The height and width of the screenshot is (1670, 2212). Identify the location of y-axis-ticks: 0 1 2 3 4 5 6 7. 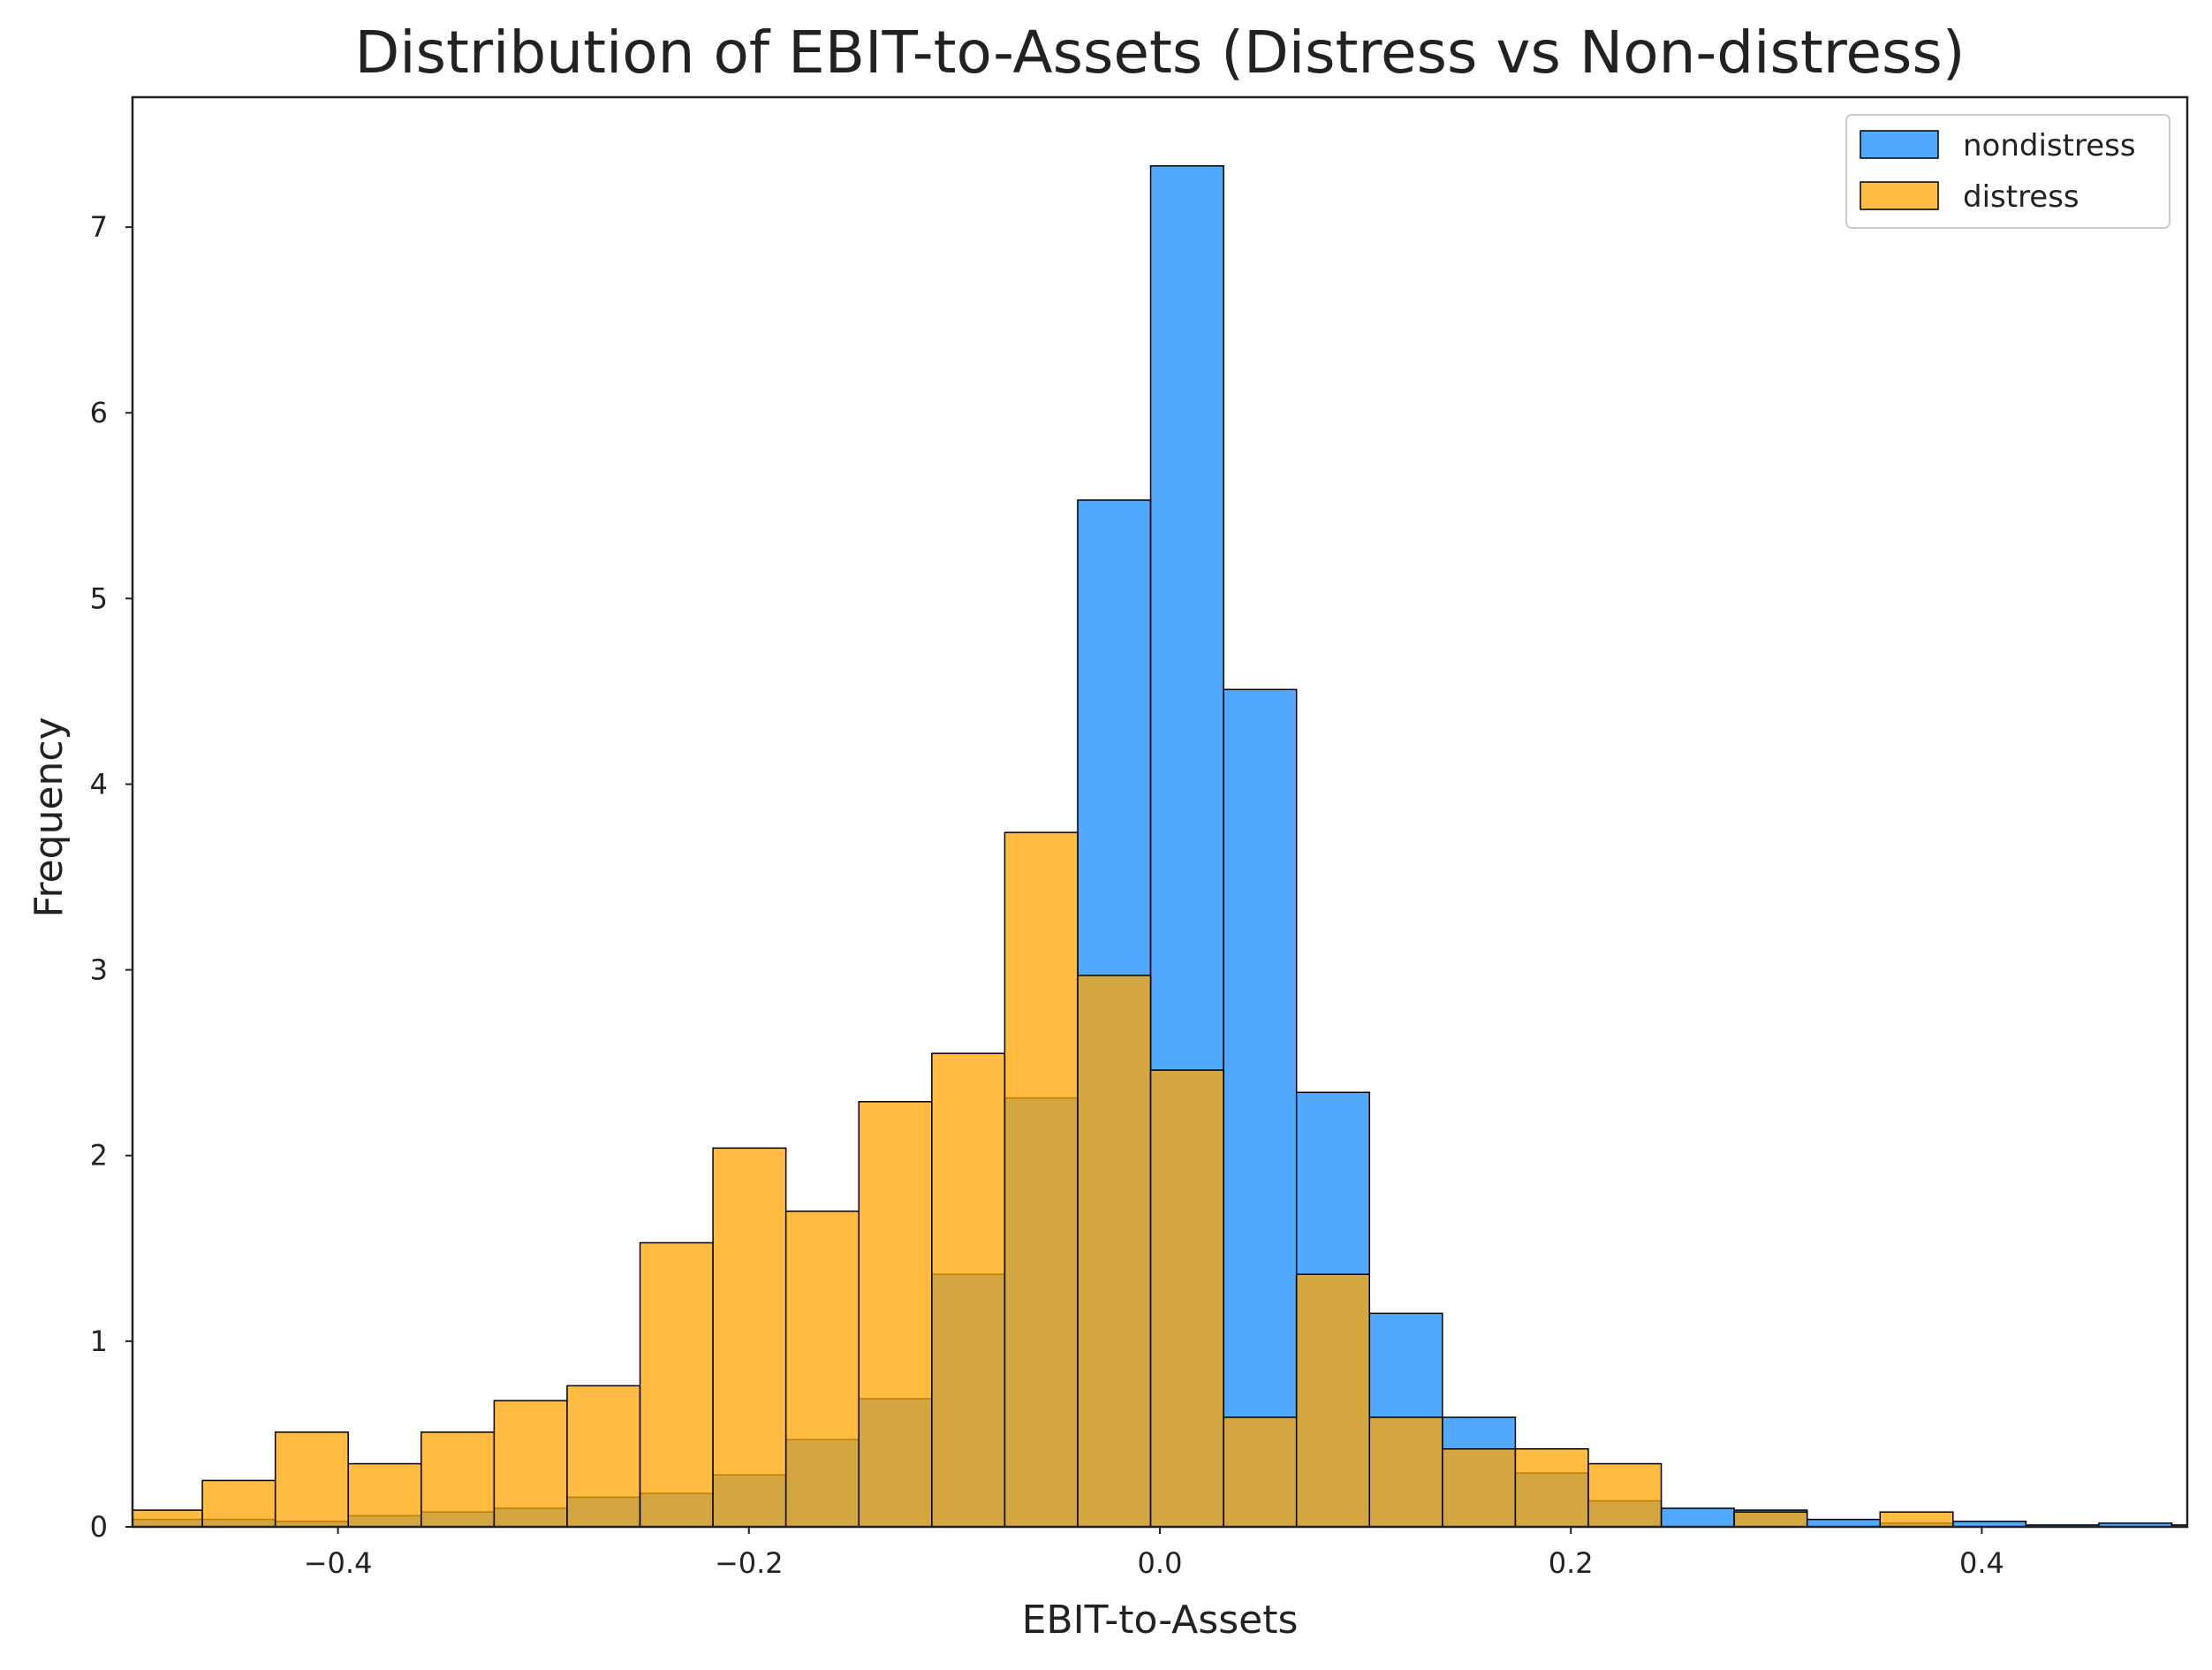
(111, 877).